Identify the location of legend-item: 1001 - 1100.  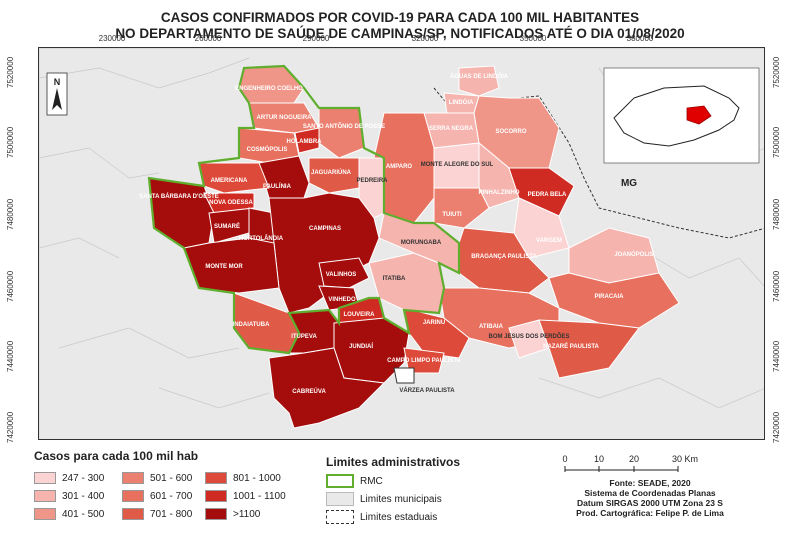
(245, 496).